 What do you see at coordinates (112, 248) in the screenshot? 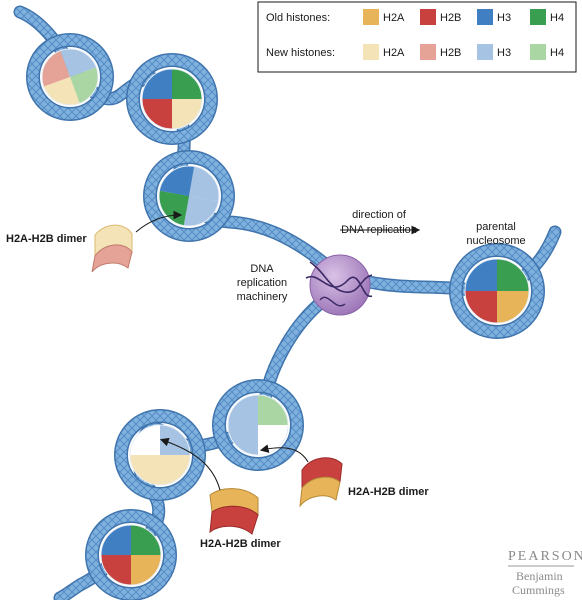
I see `dimer-new-left` at bounding box center [112, 248].